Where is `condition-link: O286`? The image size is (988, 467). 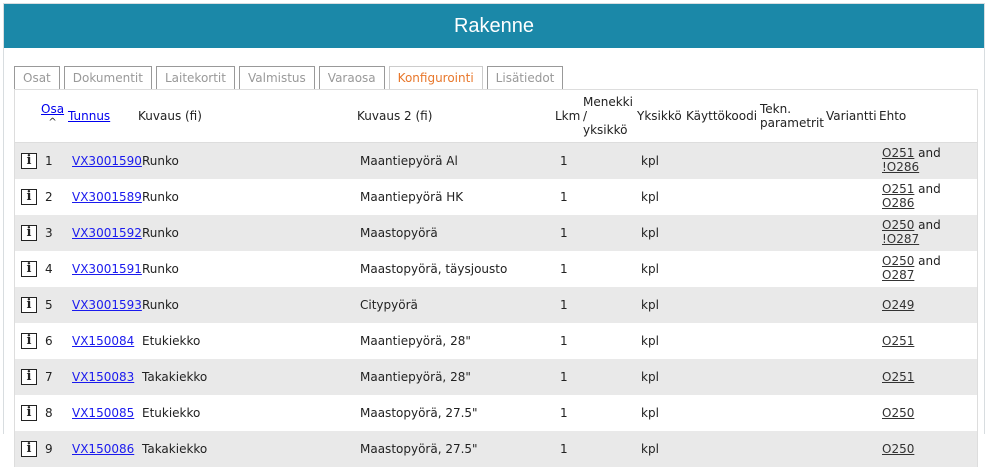 condition-link: O286 is located at coordinates (898, 203).